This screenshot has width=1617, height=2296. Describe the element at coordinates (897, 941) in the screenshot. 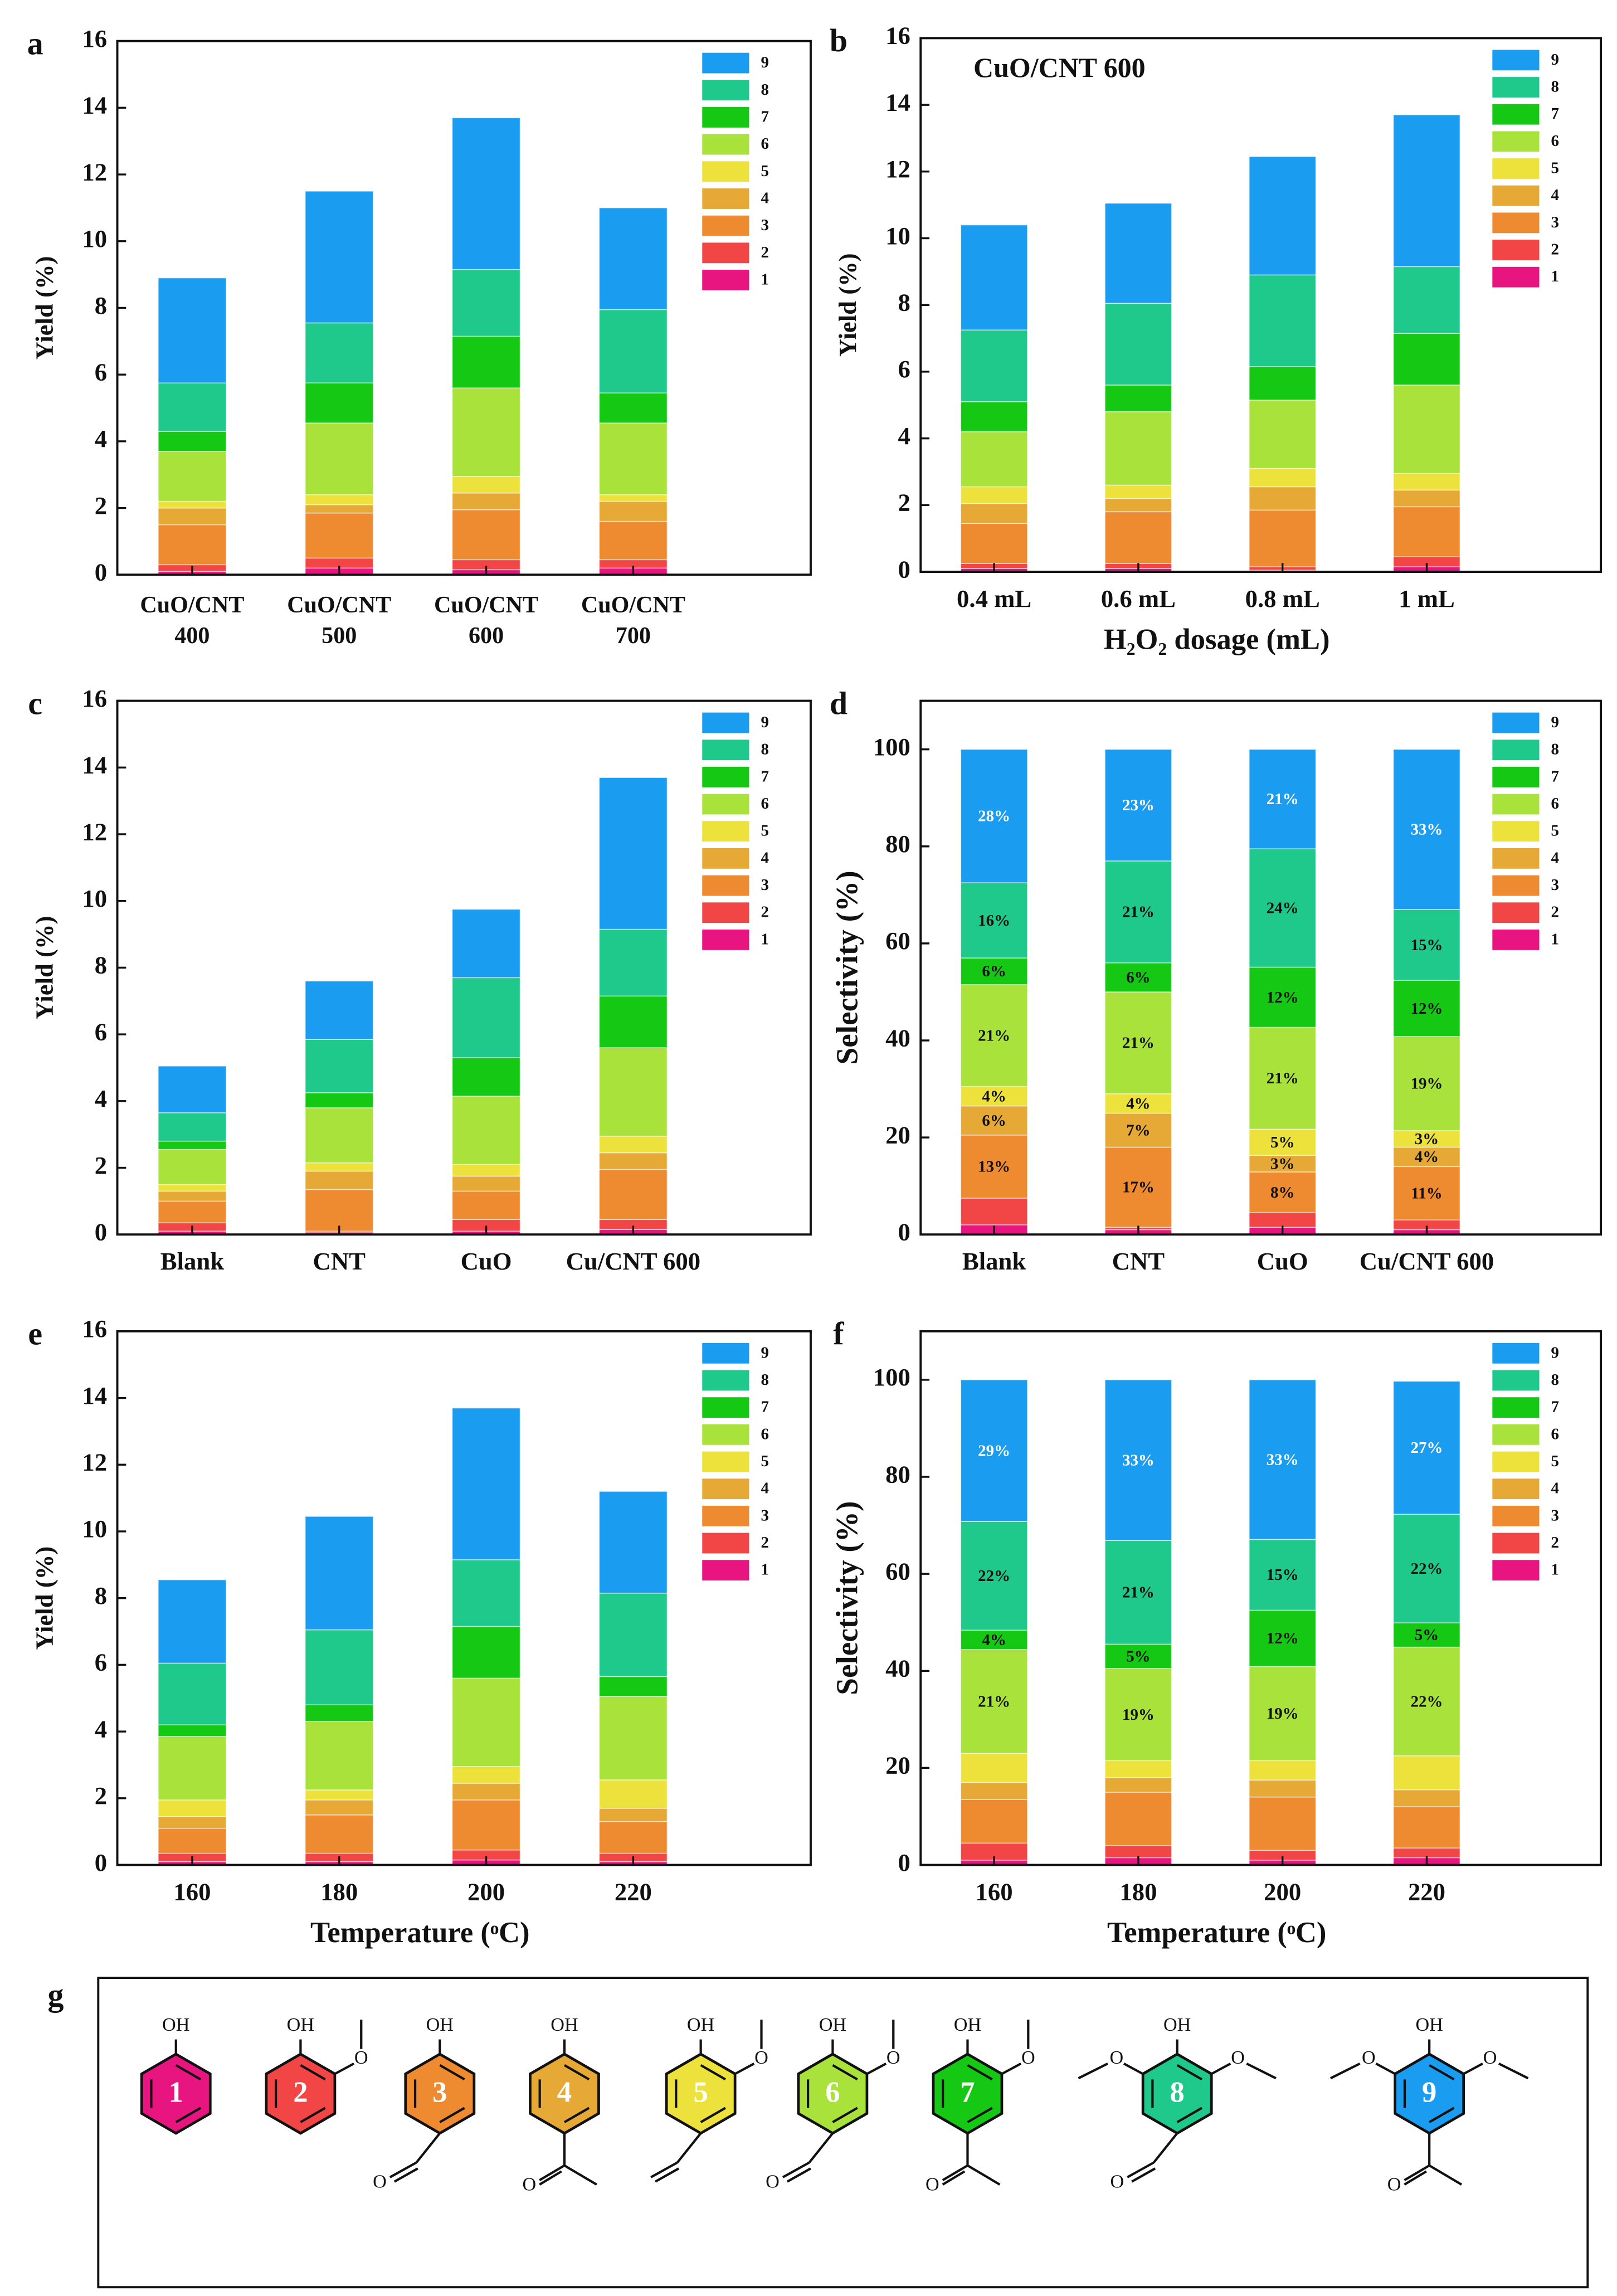

I see `y-tick-label: 60` at that location.